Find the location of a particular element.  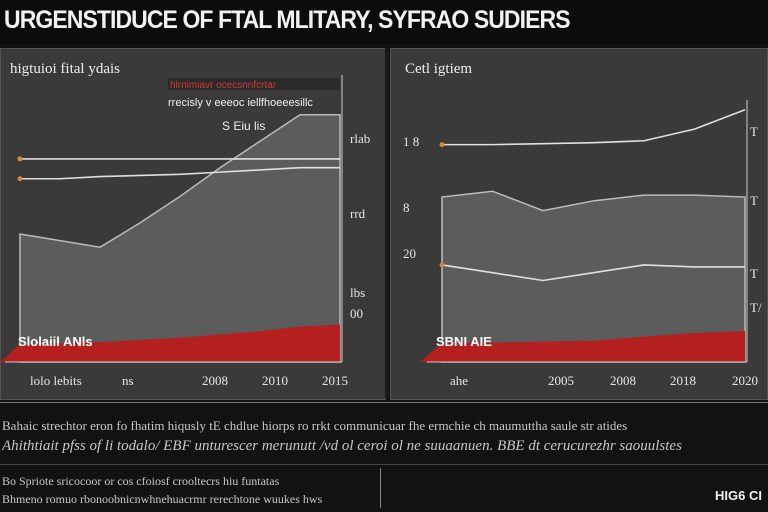

chart2-gray-area is located at coordinates (593, 276).